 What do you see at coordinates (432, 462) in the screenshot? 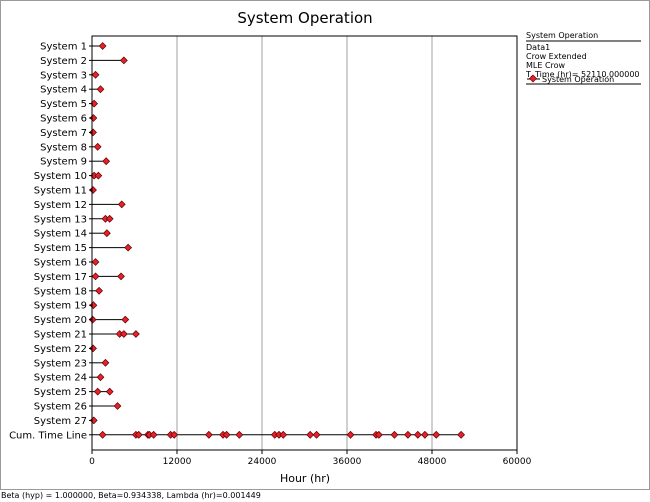
I see `x-tick-label: 48000` at bounding box center [432, 462].